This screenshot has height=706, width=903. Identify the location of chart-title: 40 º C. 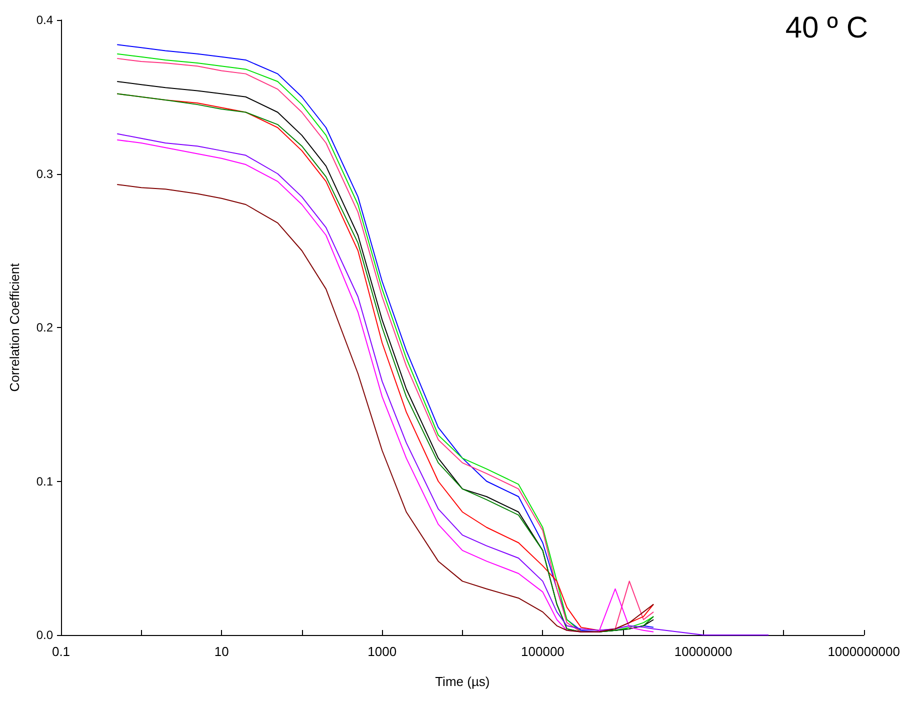
(826, 28).